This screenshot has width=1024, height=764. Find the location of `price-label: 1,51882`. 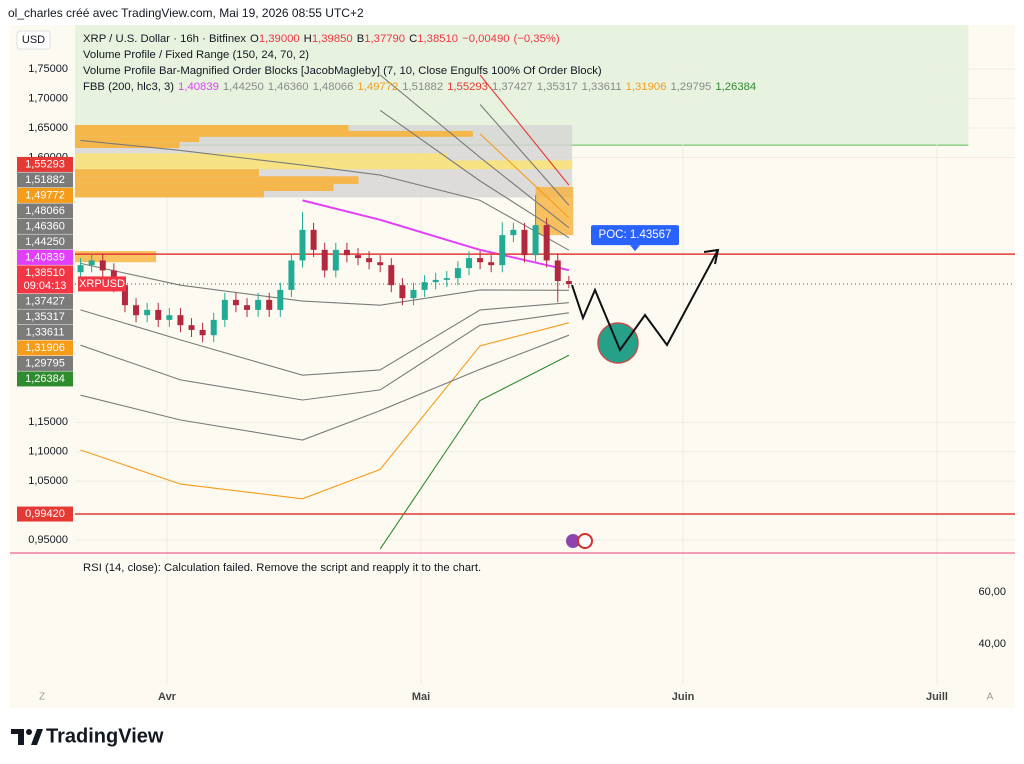

price-label: 1,51882 is located at coordinates (45, 180).